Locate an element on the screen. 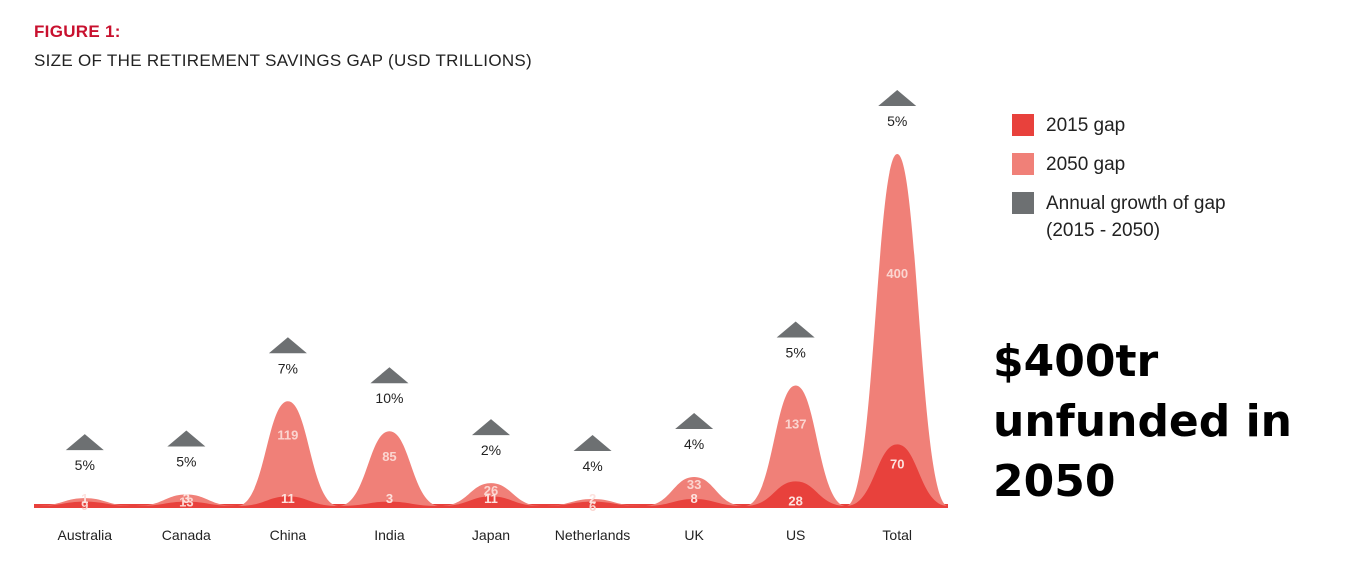  label-2050-japan: 26 is located at coordinates (491, 490).